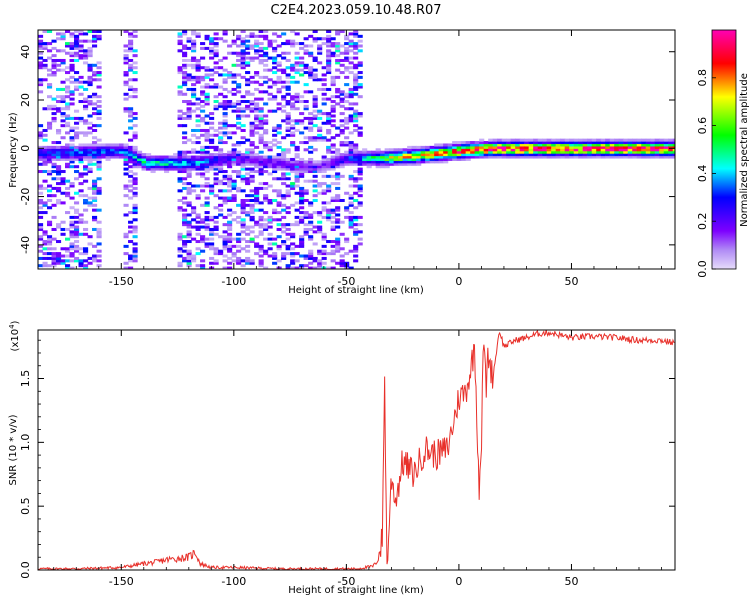 This screenshot has height=600, width=750. Describe the element at coordinates (315, 41) in the screenshot. I see `heatmap-cell-2099` at that location.